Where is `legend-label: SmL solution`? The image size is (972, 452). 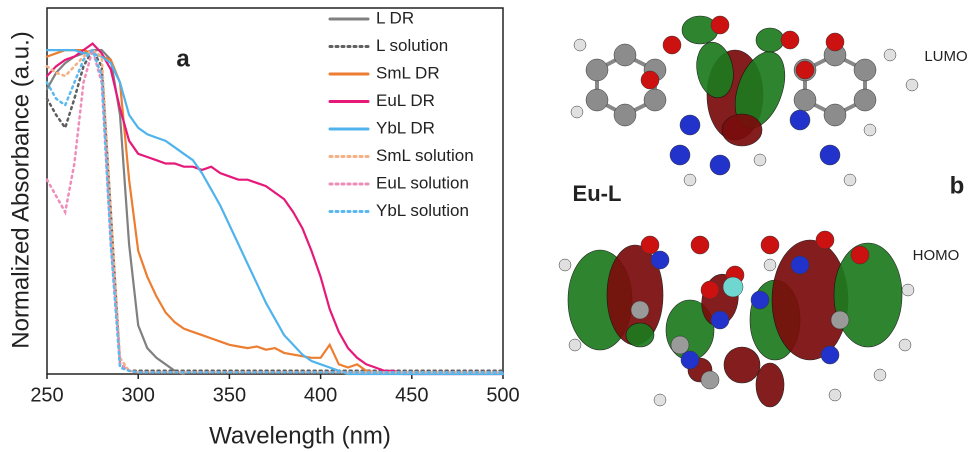
legend-label: SmL solution is located at coordinates (425, 155).